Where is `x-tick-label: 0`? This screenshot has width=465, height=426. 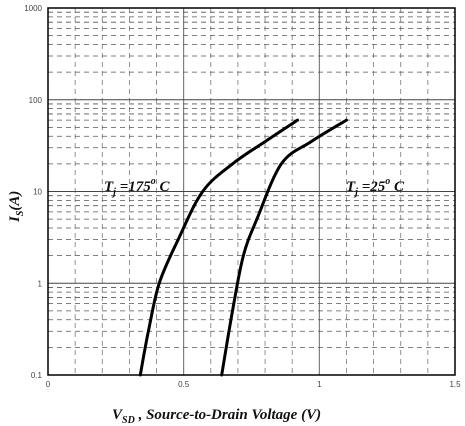 x-tick-label: 0 is located at coordinates (48, 384).